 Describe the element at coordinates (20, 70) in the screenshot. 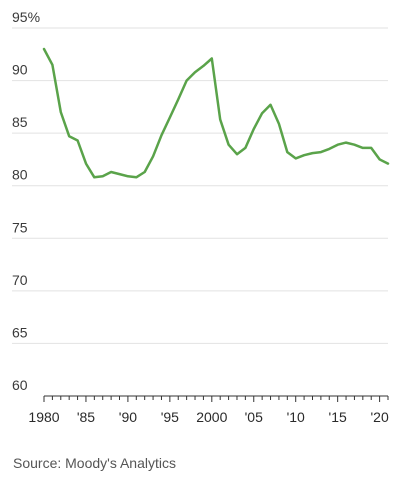

I see `y-tick-label-90: 90` at that location.